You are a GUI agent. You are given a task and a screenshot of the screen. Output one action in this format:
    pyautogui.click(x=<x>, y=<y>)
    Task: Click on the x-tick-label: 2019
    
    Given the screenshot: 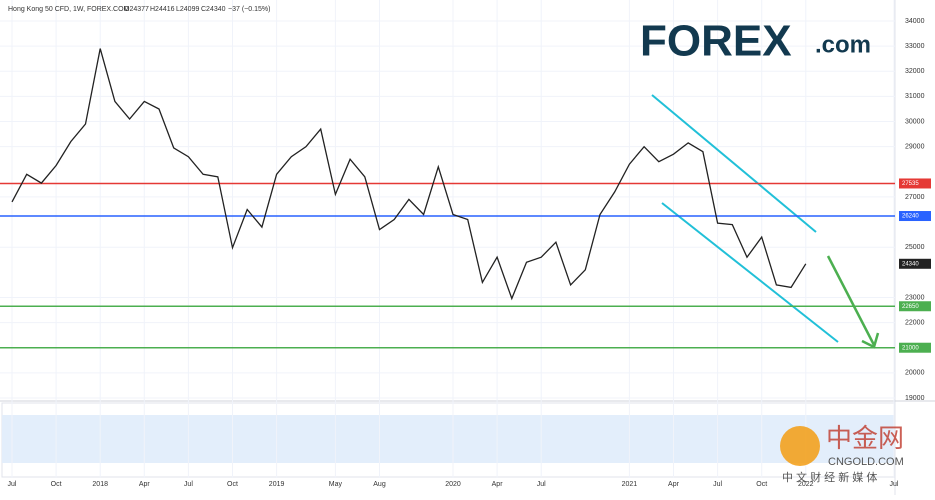 What is the action you would take?
    pyautogui.click(x=277, y=484)
    